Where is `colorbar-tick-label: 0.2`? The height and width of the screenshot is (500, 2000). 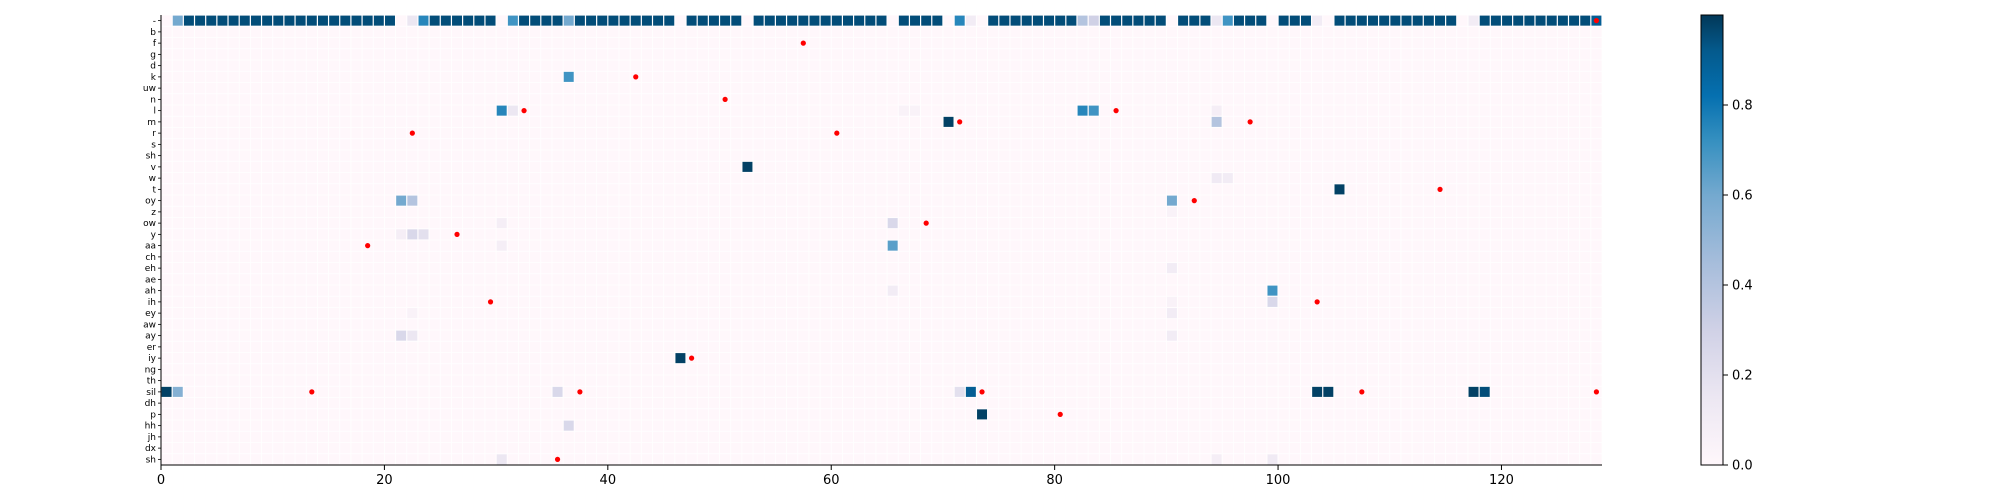
colorbar-tick-label: 0.2 is located at coordinates (1742, 376).